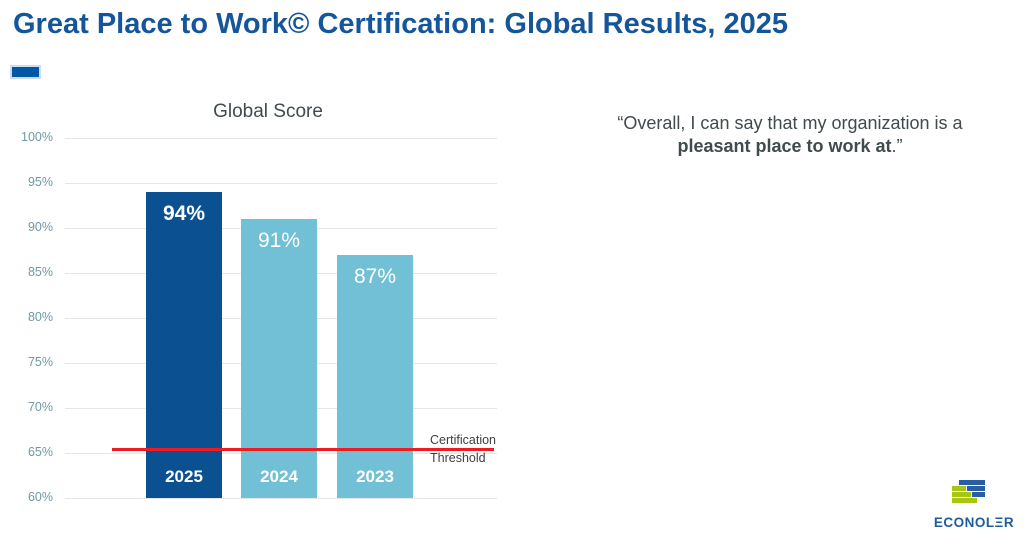  What do you see at coordinates (40, 497) in the screenshot?
I see `y-tick-label: 60%` at bounding box center [40, 497].